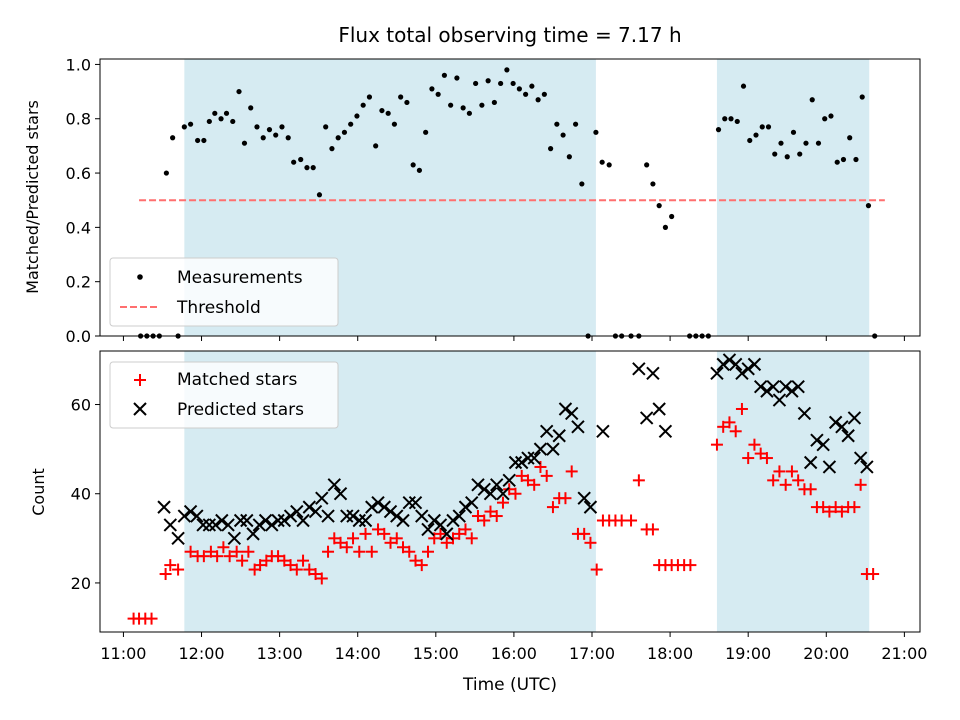  I want to click on x-tick-label: 11:00, so click(123, 653).